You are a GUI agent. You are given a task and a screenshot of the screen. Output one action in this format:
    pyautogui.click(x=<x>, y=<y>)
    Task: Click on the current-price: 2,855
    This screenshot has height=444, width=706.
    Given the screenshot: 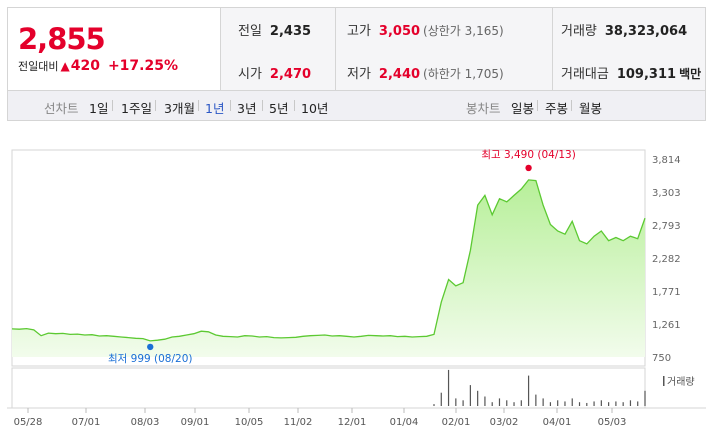 What is the action you would take?
    pyautogui.click(x=62, y=39)
    